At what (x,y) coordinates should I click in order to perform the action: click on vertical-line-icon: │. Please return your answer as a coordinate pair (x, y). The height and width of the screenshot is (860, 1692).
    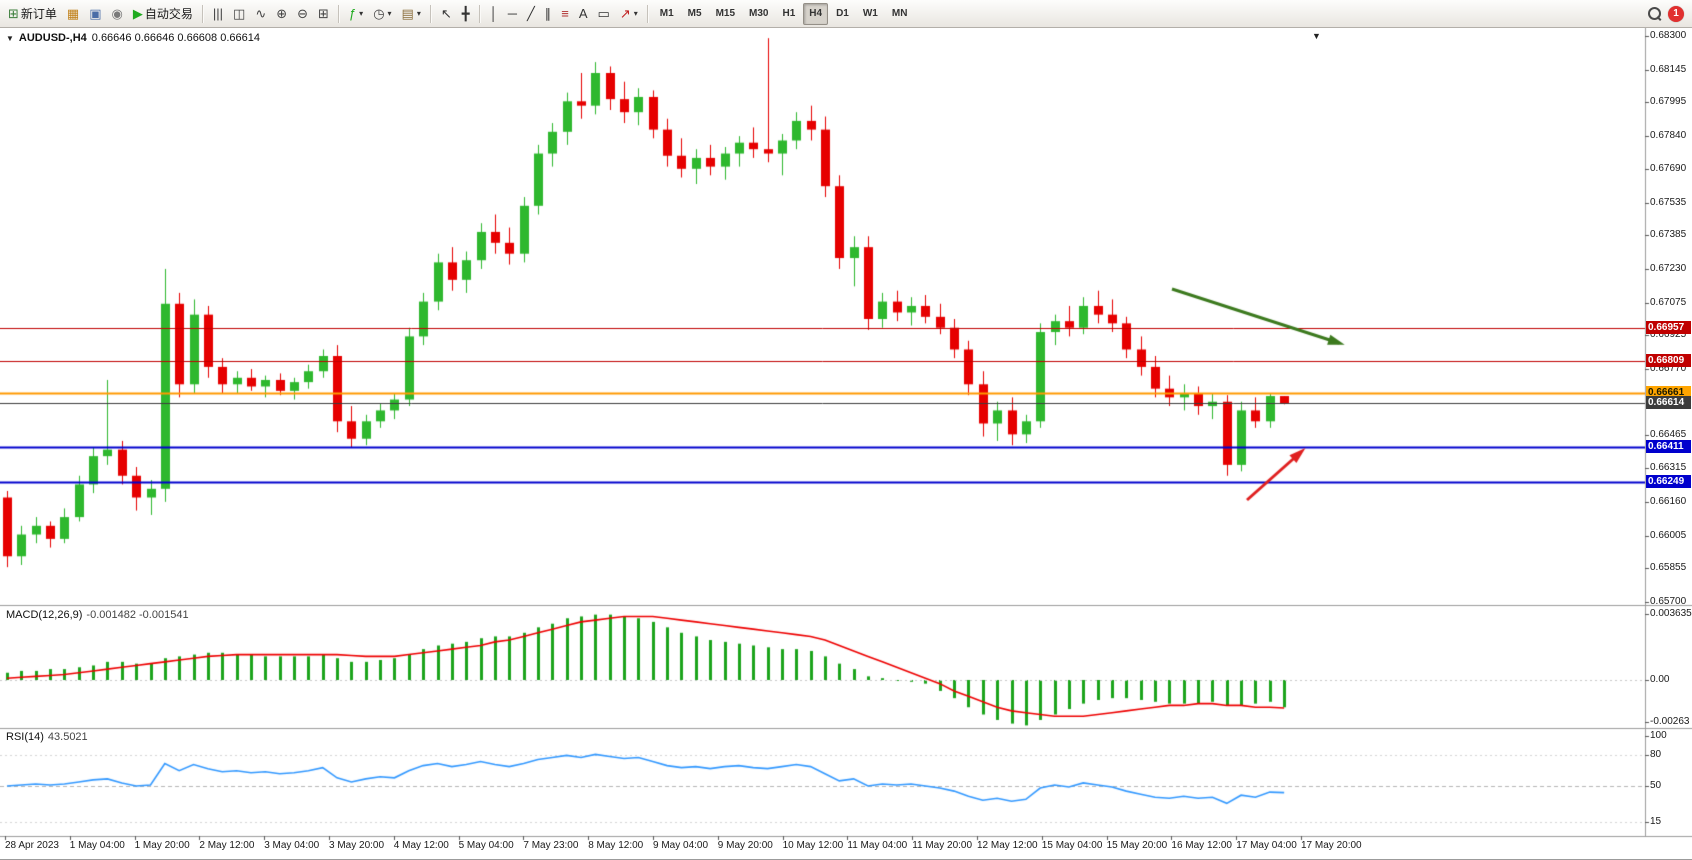
    Looking at the image, I should click on (493, 13).